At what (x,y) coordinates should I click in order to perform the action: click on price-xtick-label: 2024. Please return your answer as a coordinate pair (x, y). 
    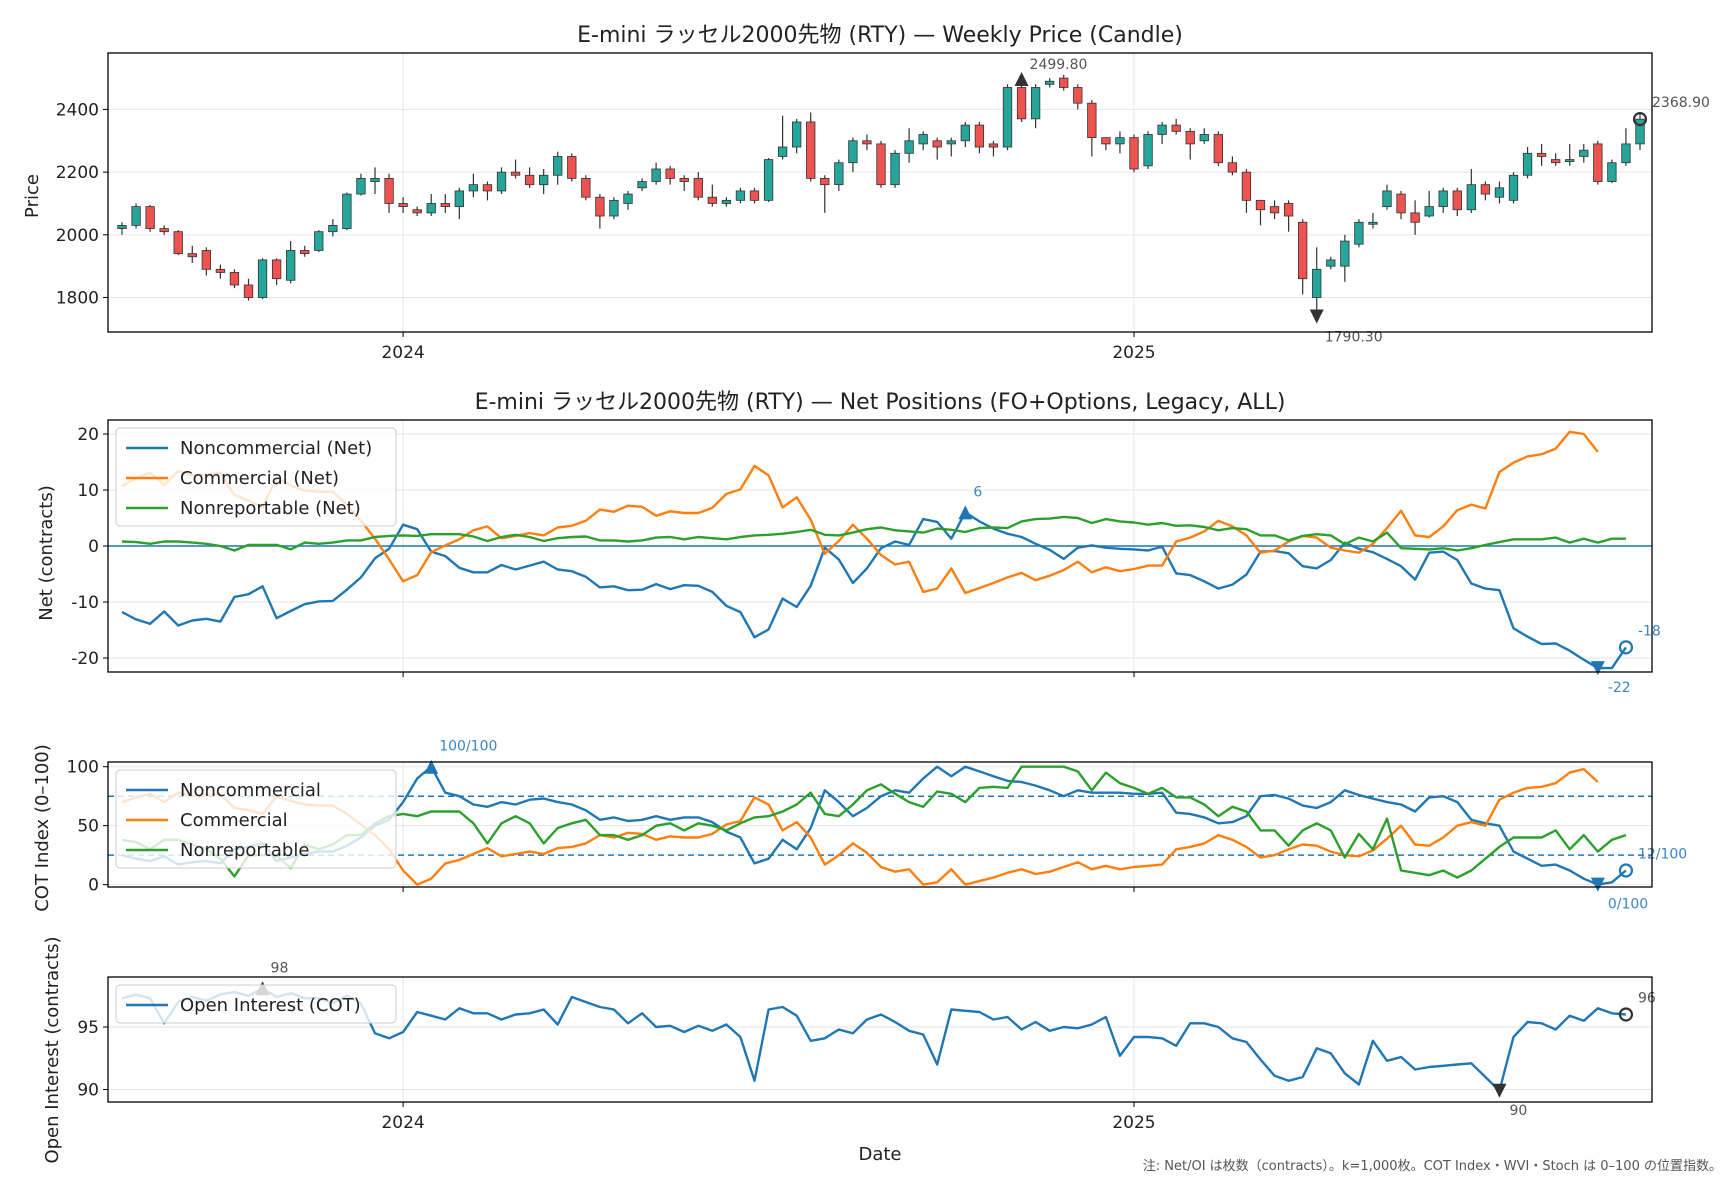
    Looking at the image, I should click on (402, 353).